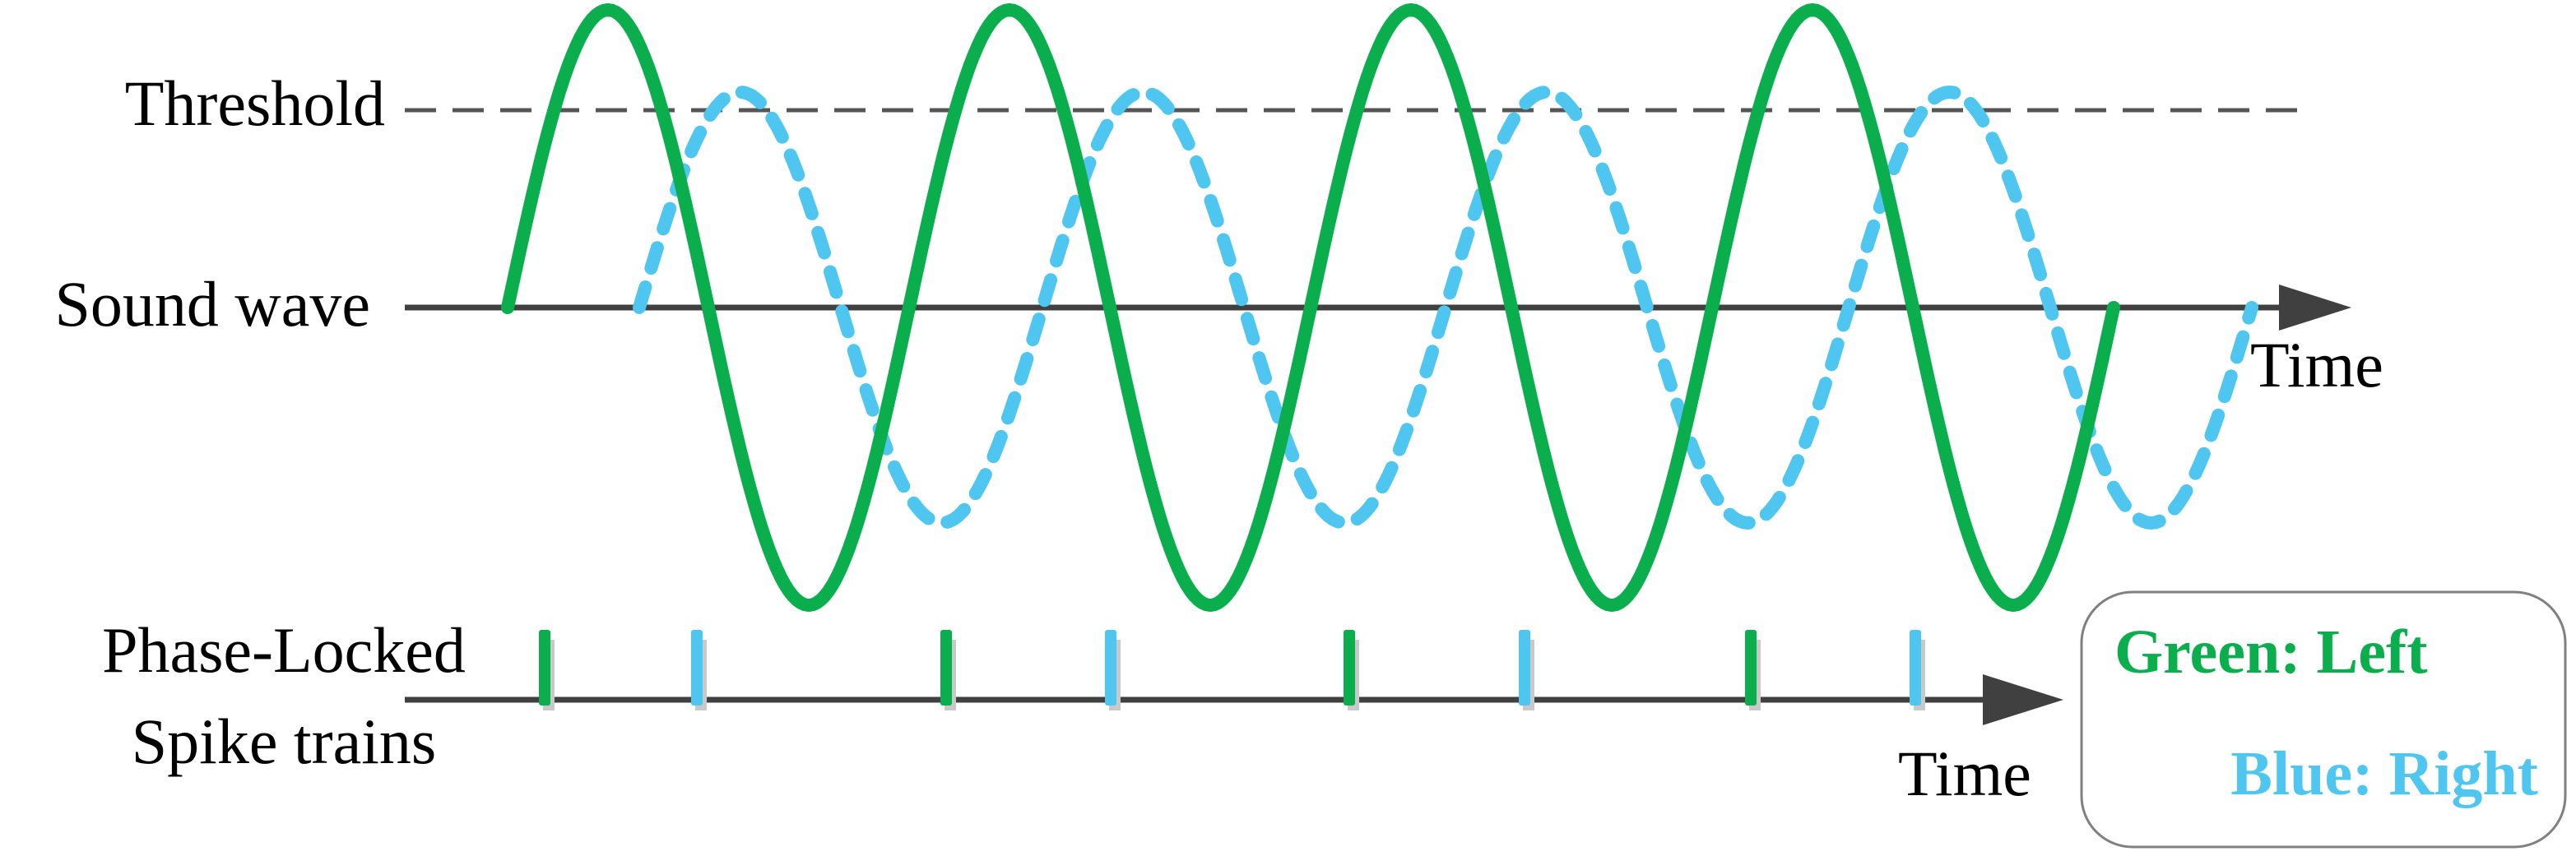 Image resolution: width=2576 pixels, height=856 pixels. I want to click on spike-train-label-line2: Spike trains, so click(284, 741).